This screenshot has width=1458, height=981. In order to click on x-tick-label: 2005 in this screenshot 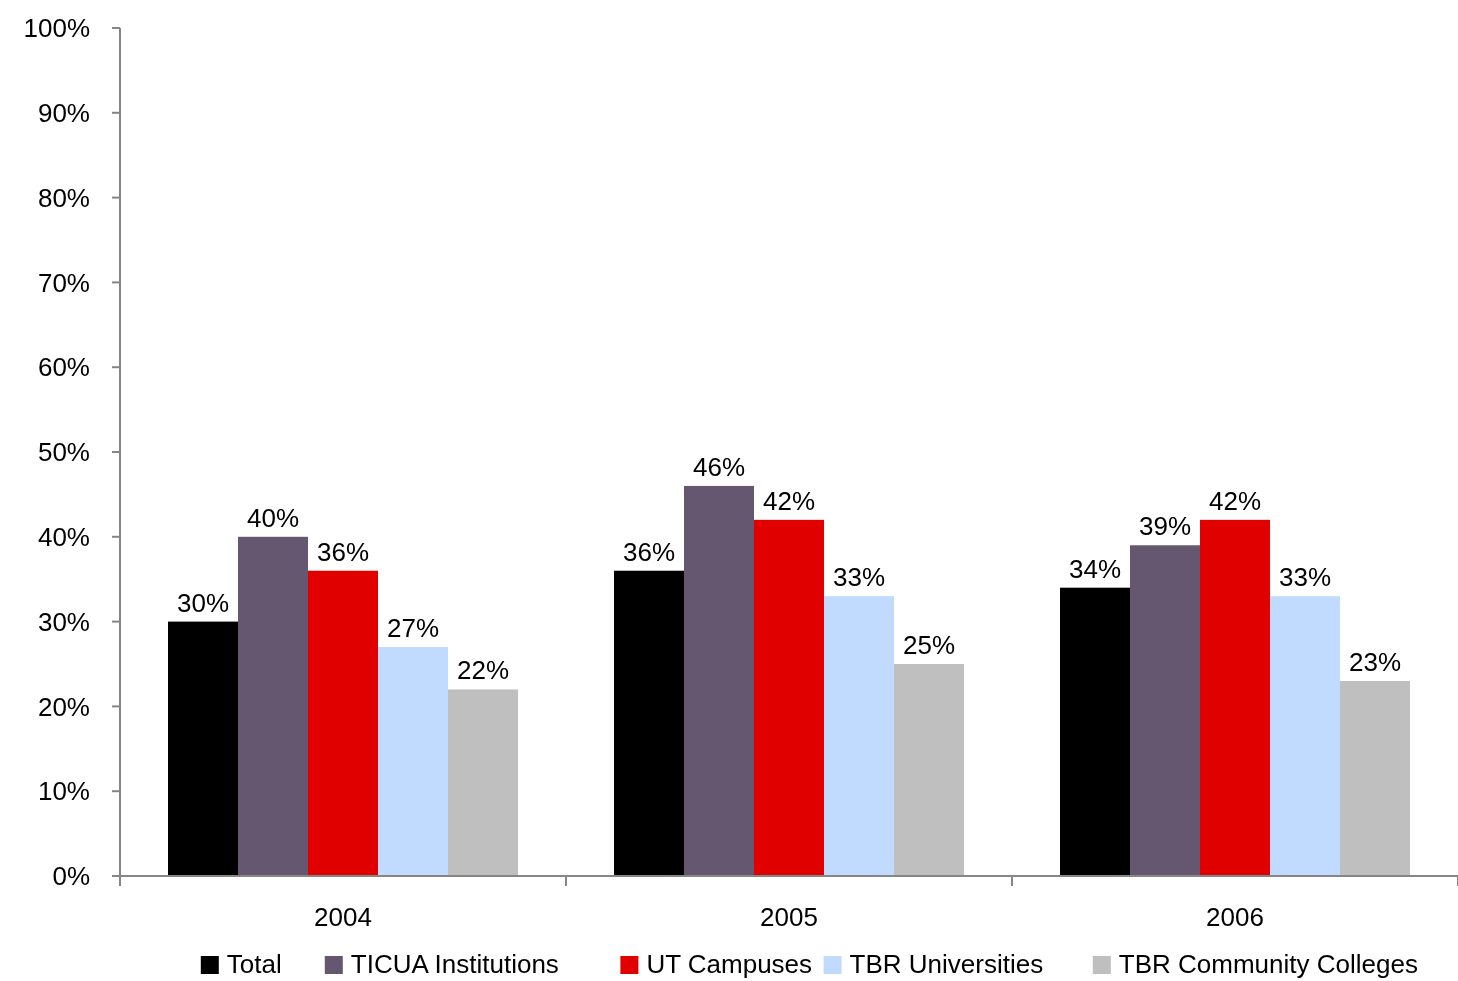, I will do `click(789, 917)`.